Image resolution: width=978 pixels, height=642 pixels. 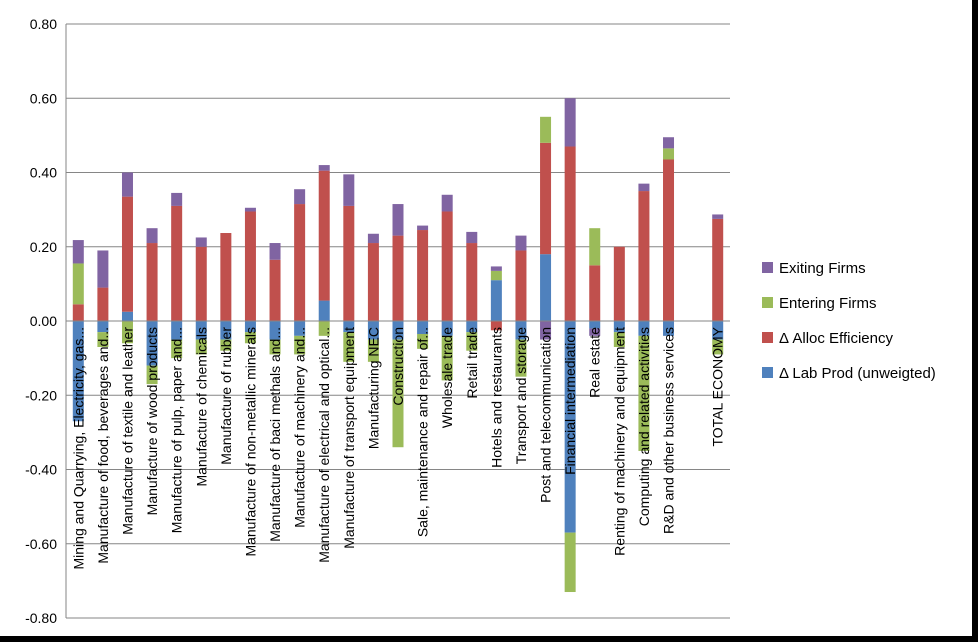 I want to click on category-label: R&D and other business services, so click(x=669, y=430).